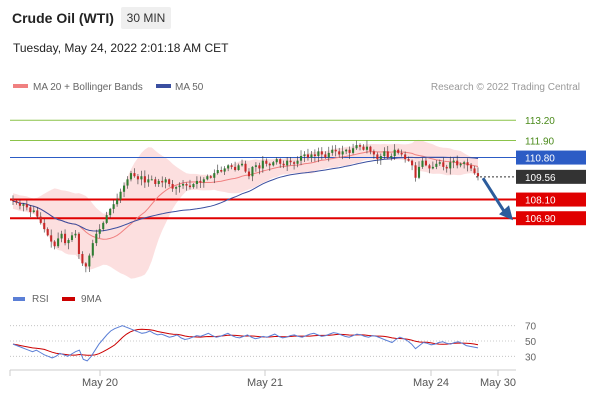 This screenshot has height=400, width=590. Describe the element at coordinates (40, 299) in the screenshot. I see `rsi-legend-label: RSI` at that location.